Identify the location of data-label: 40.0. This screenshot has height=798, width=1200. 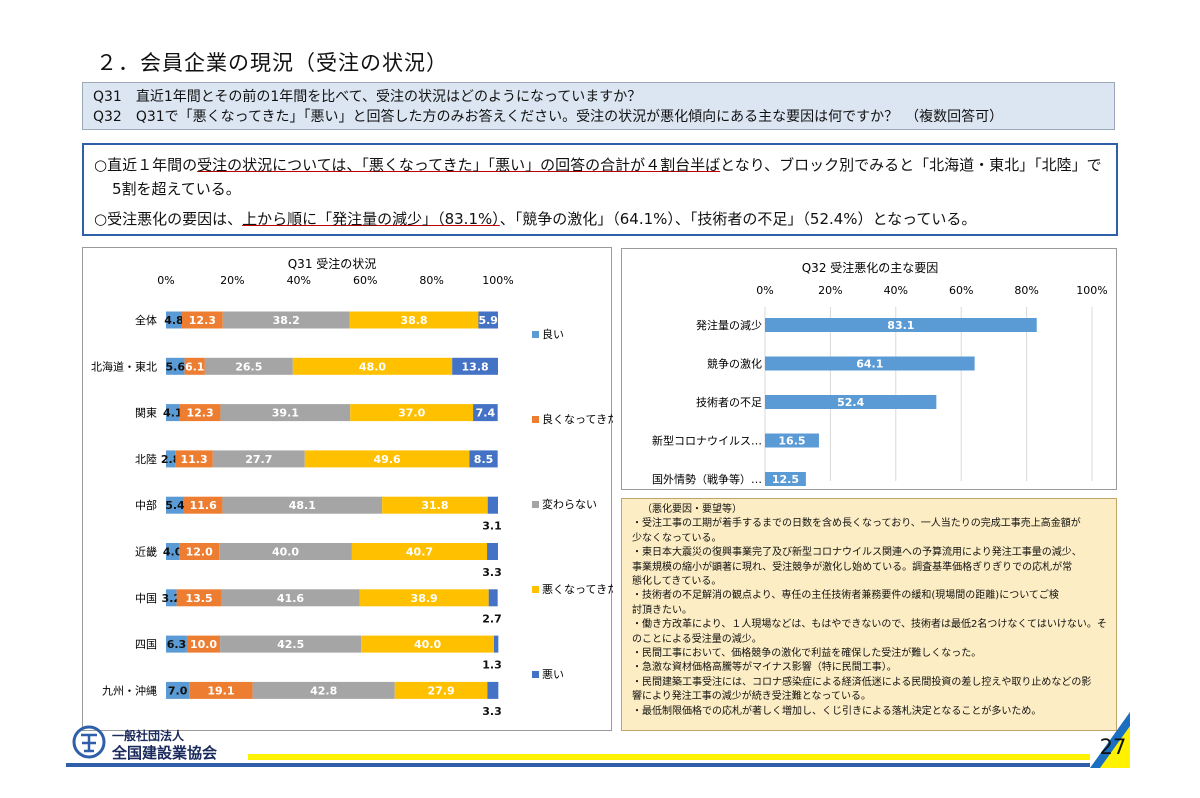
(285, 552).